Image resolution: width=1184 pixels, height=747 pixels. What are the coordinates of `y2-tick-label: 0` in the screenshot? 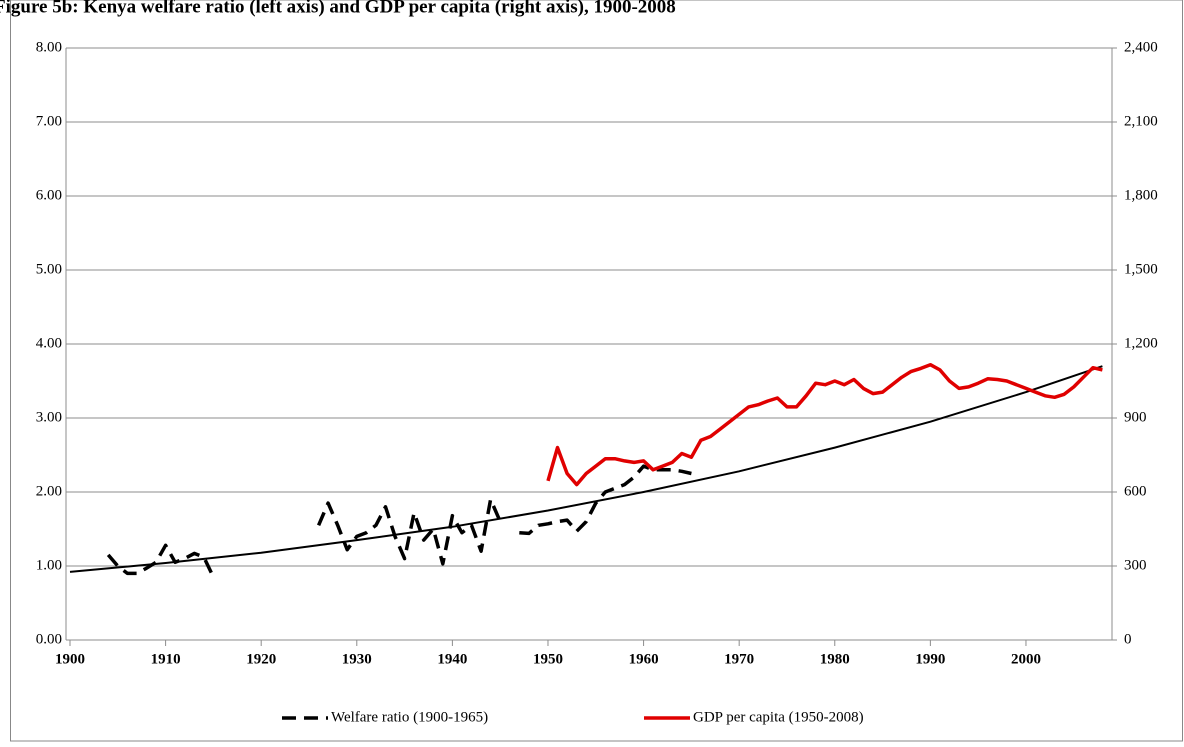 It's located at (1128, 639).